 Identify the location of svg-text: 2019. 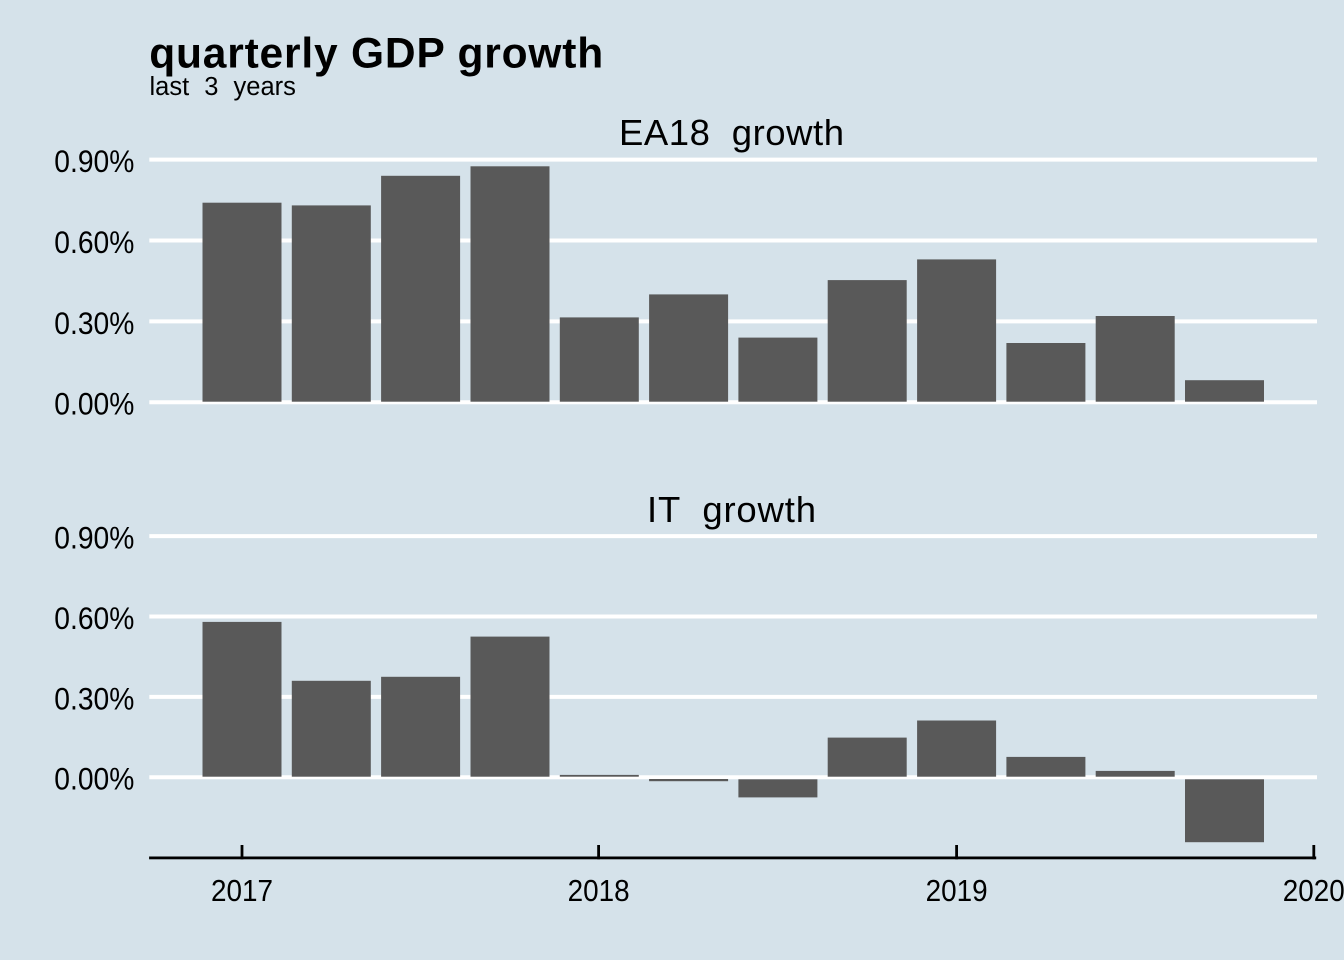
(957, 890).